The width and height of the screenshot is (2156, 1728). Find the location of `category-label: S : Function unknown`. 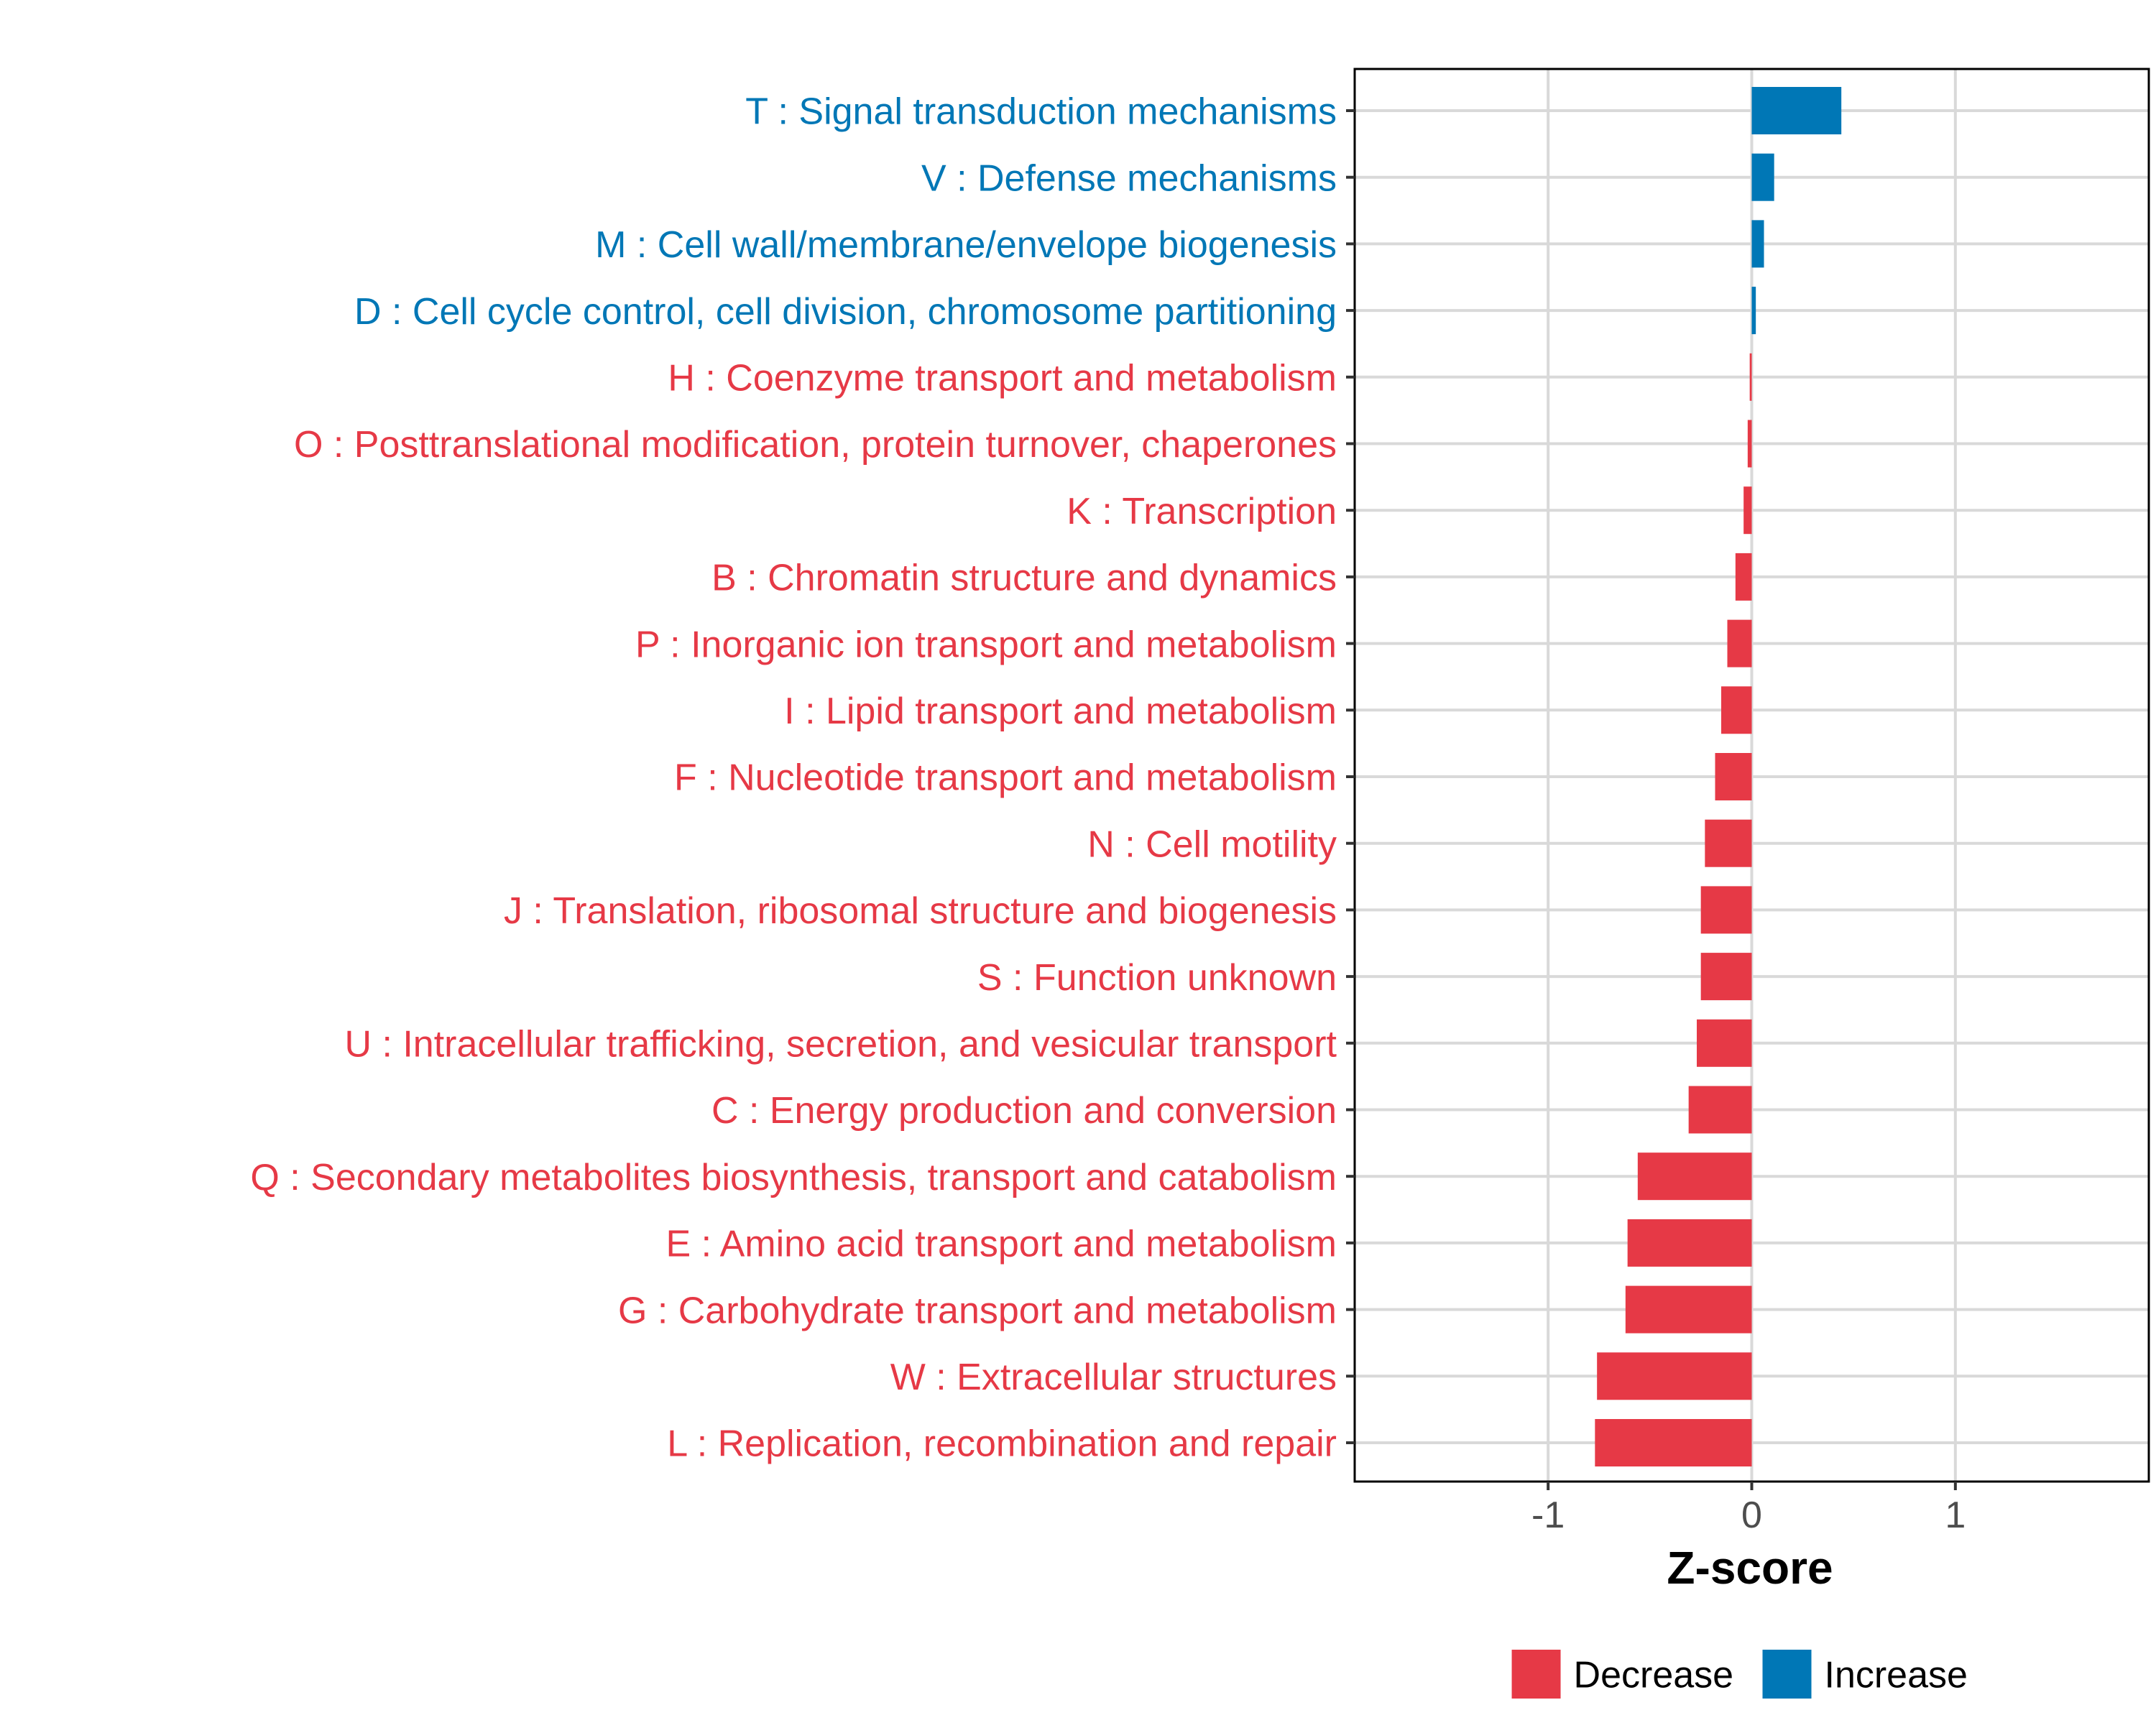

category-label: S : Function unknown is located at coordinates (1157, 978).